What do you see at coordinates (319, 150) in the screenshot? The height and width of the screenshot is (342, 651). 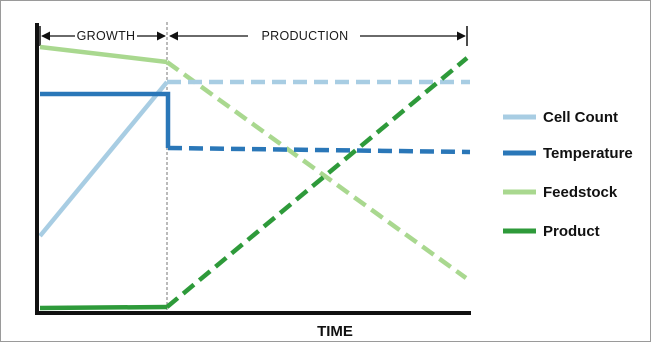 I see `temperature-production-line` at bounding box center [319, 150].